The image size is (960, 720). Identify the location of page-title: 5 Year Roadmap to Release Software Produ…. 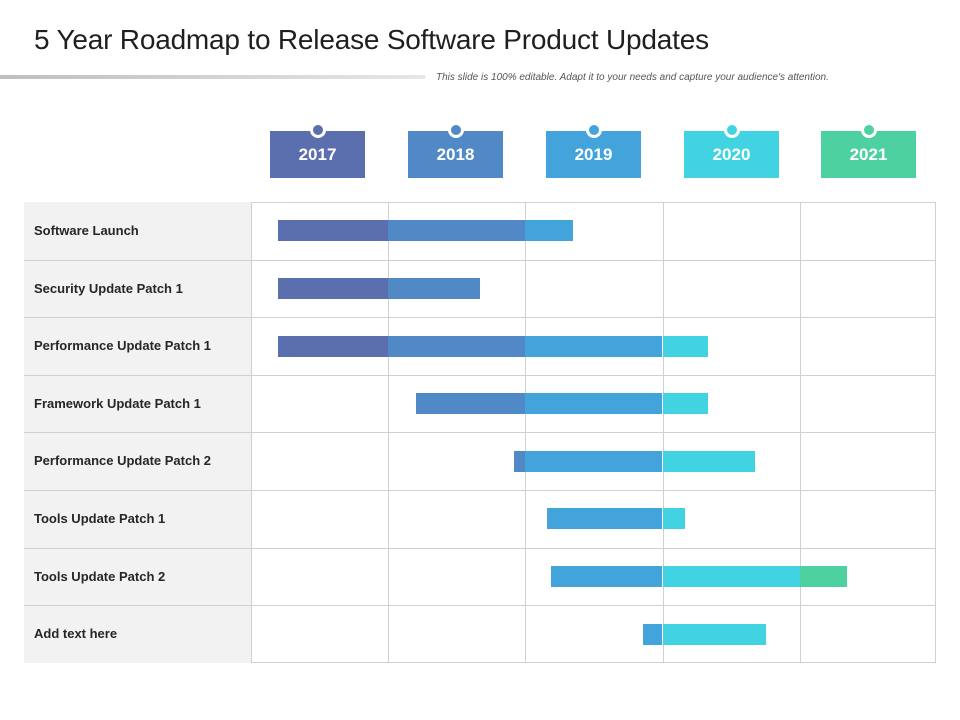
(371, 39).